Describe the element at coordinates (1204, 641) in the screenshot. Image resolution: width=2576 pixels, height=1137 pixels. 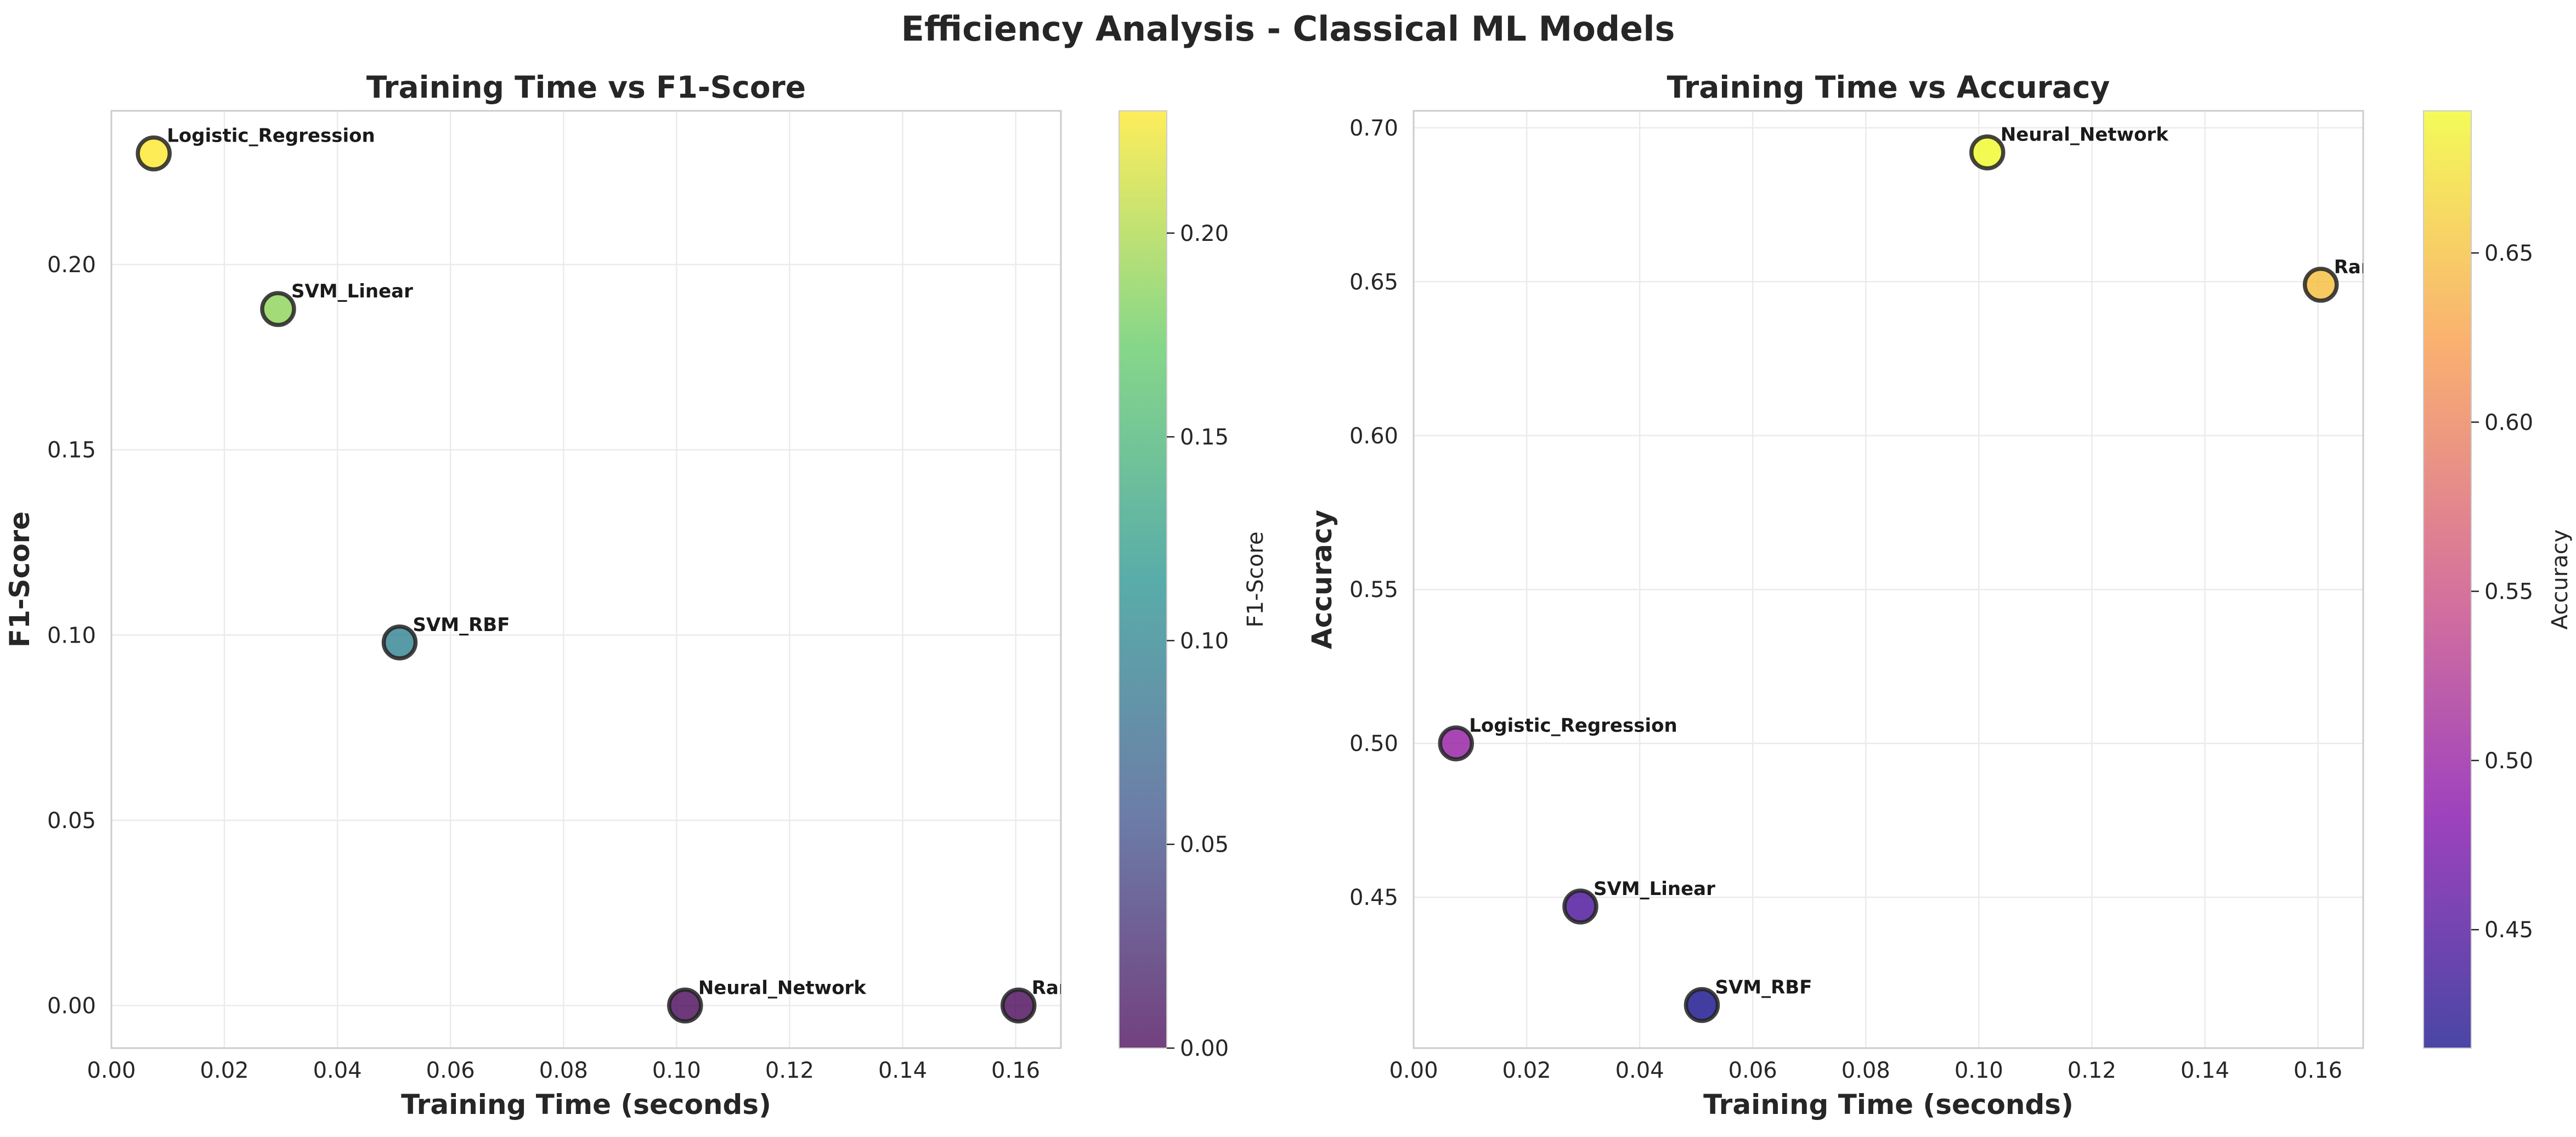
I see `colorbar-tick-label: 0.10` at that location.